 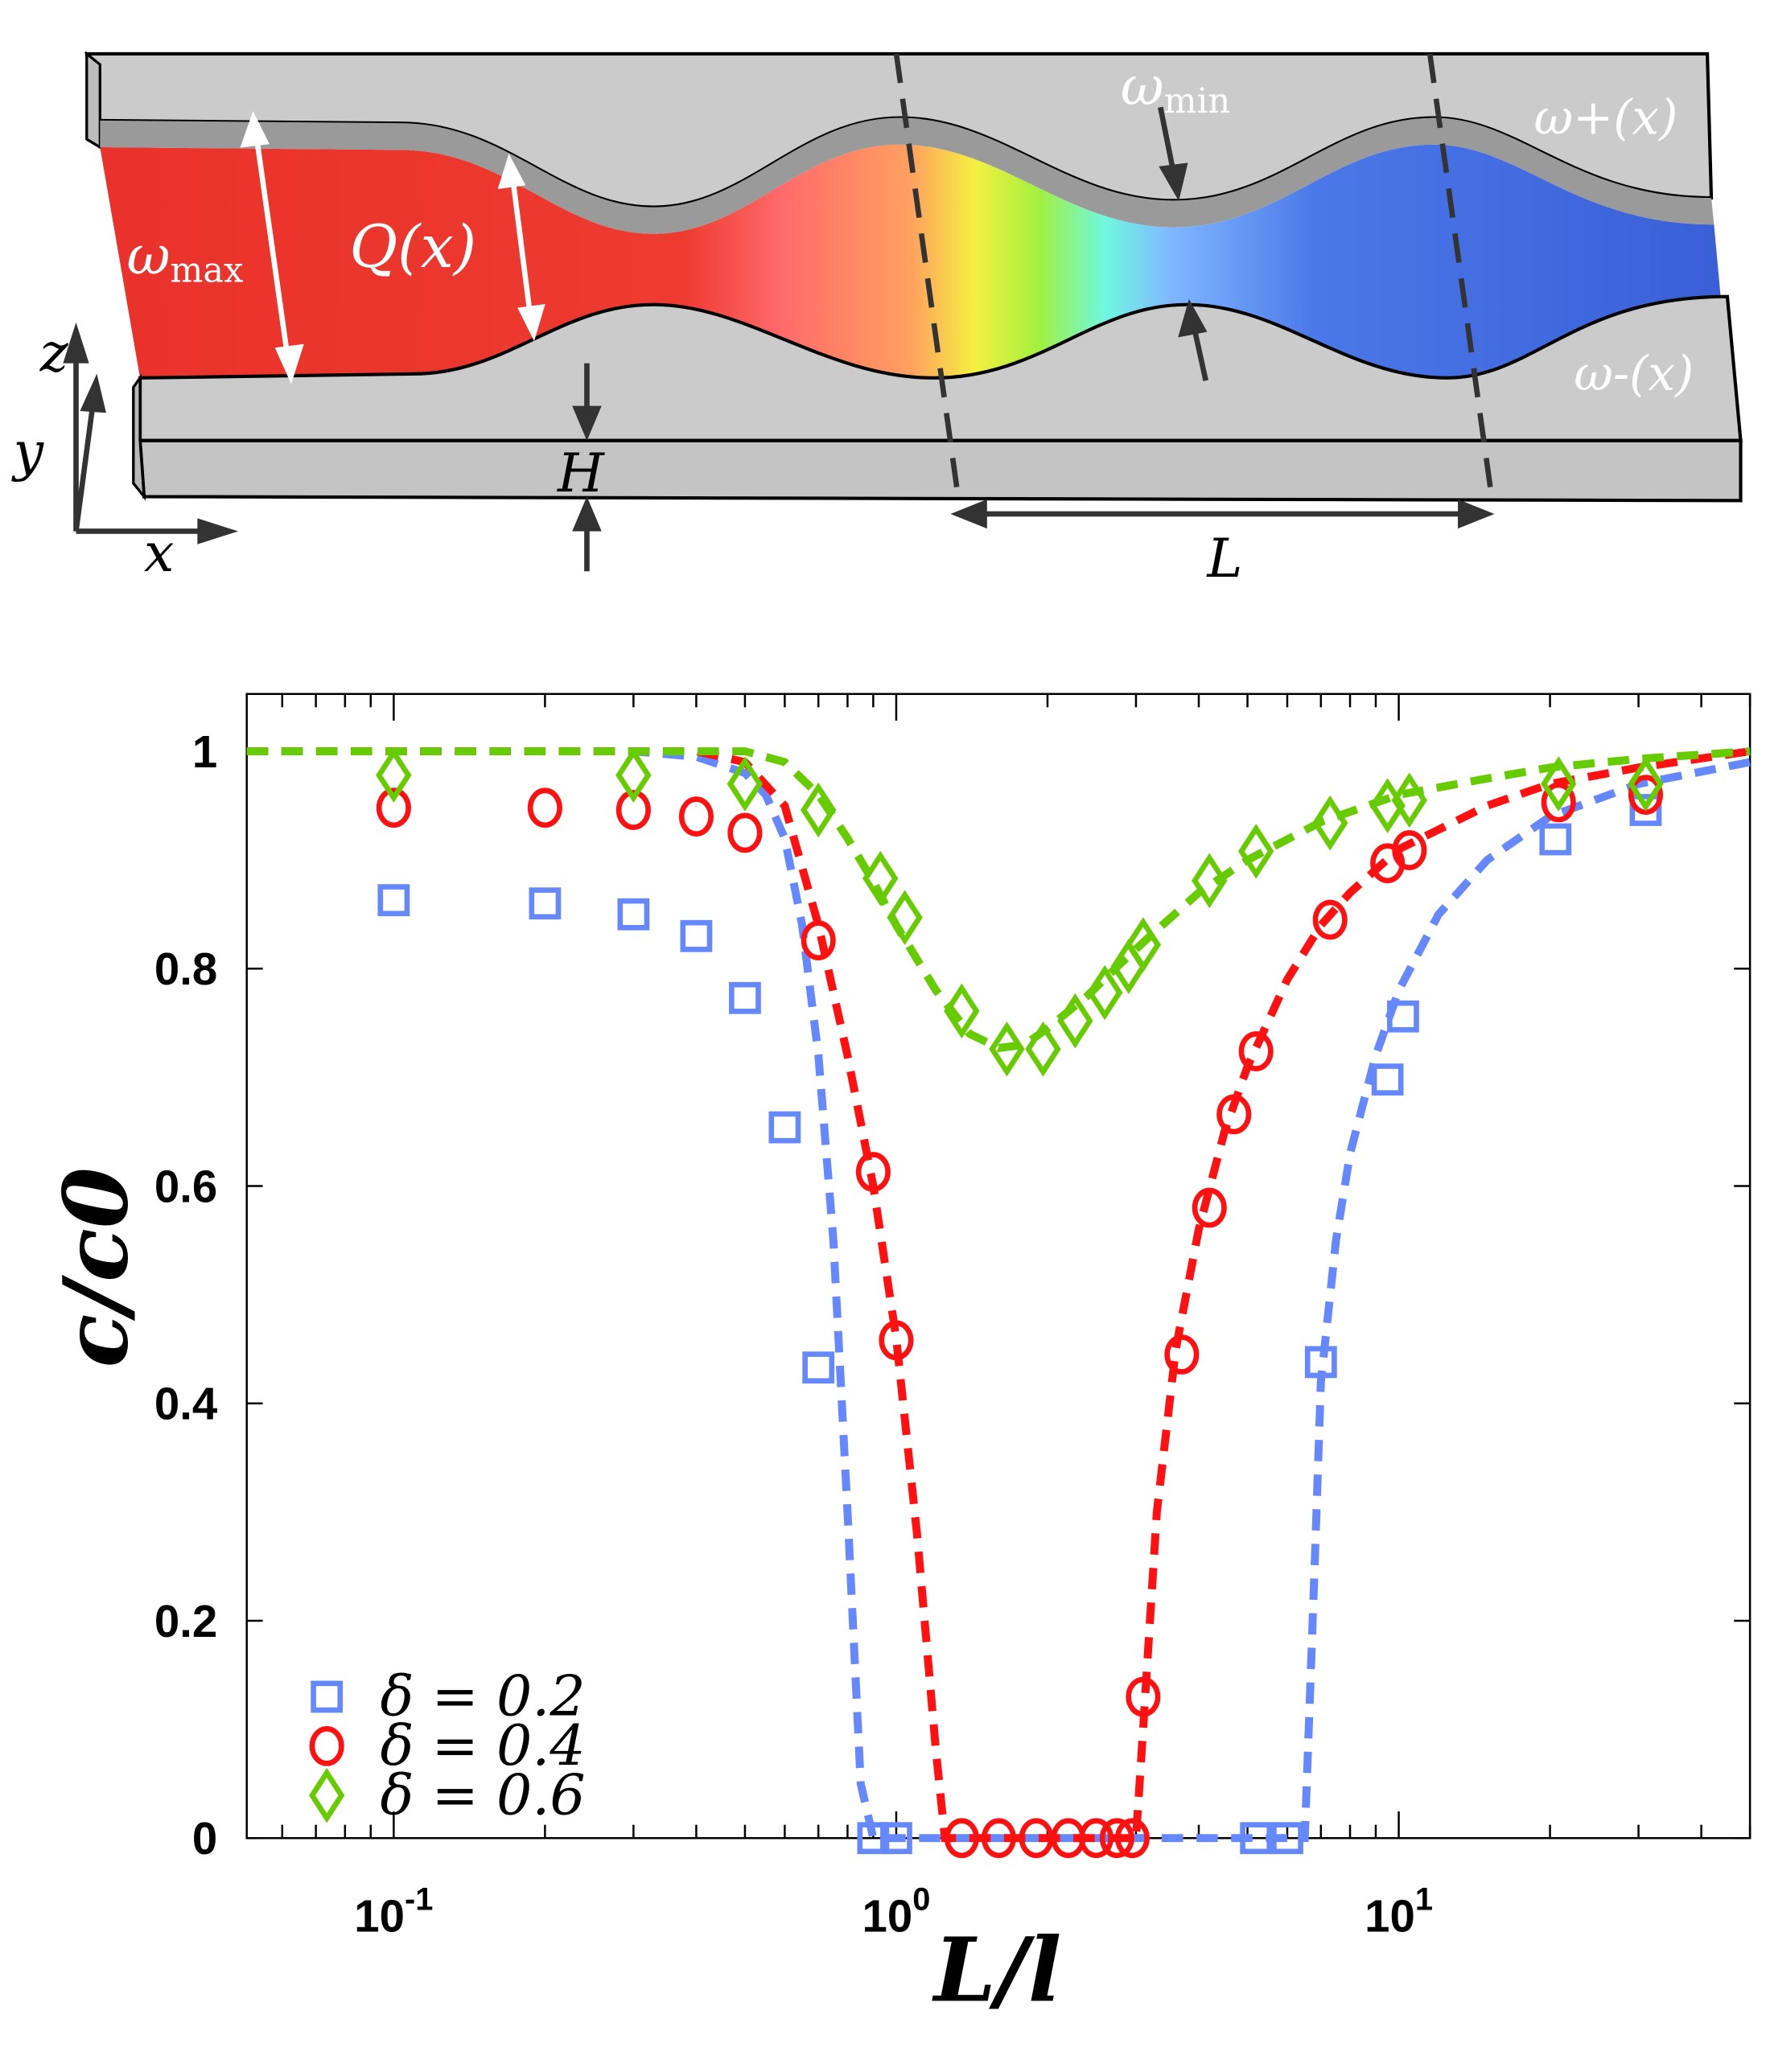 I want to click on axis-z-label: z, so click(x=54, y=353).